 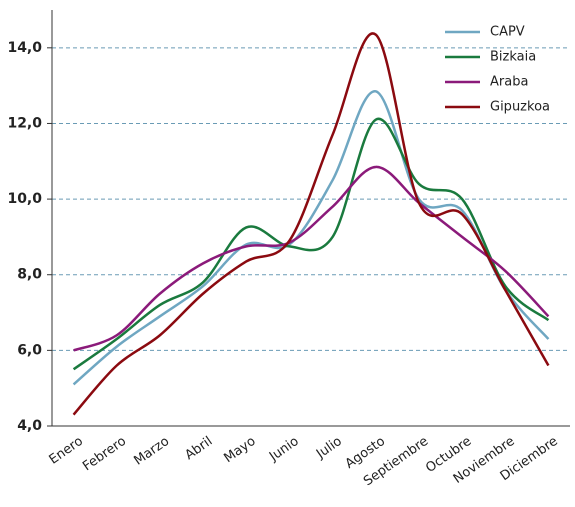 I want to click on y-tick-label: 8,0, so click(x=29, y=275).